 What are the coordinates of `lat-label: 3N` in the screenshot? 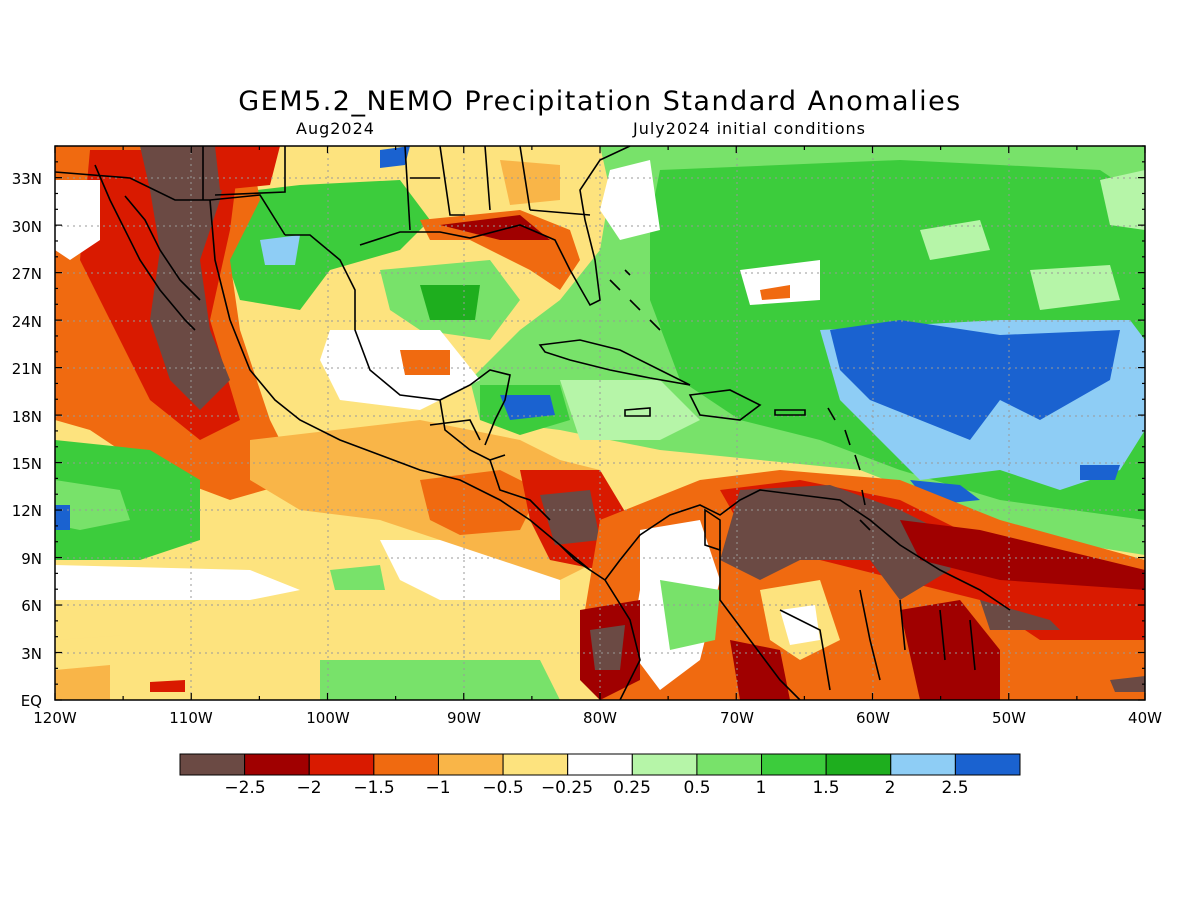 It's located at (31, 654).